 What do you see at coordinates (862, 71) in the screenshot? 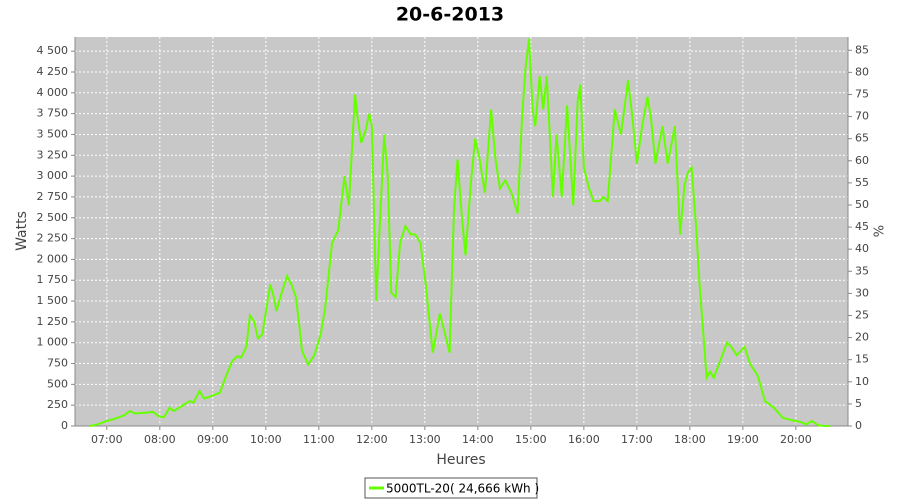
I see `y2-tick-label: 80` at bounding box center [862, 71].